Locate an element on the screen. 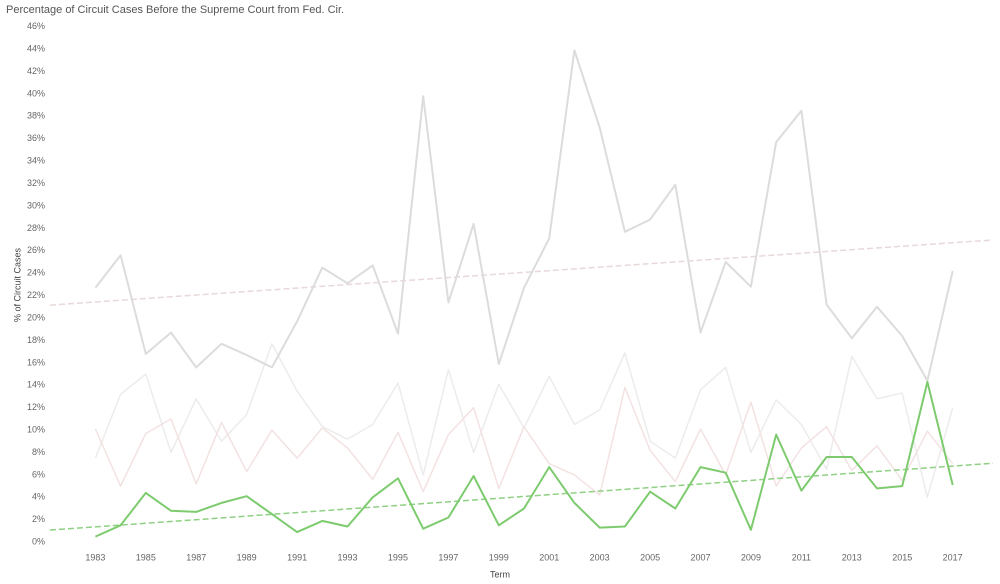 The image size is (1000, 584). x-tick-label: 1989 is located at coordinates (247, 557).